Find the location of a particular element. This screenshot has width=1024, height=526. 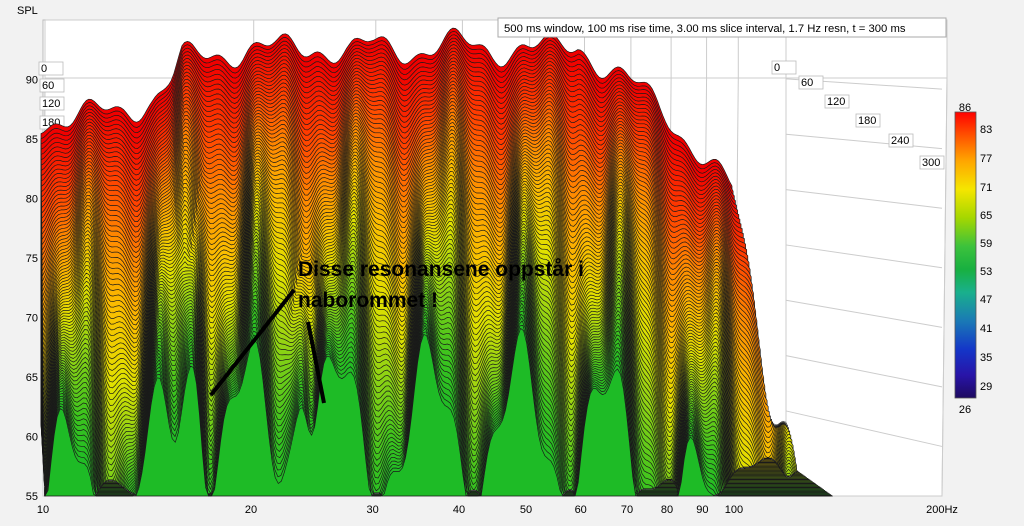

colorbar-tick-71: 71 is located at coordinates (986, 188).